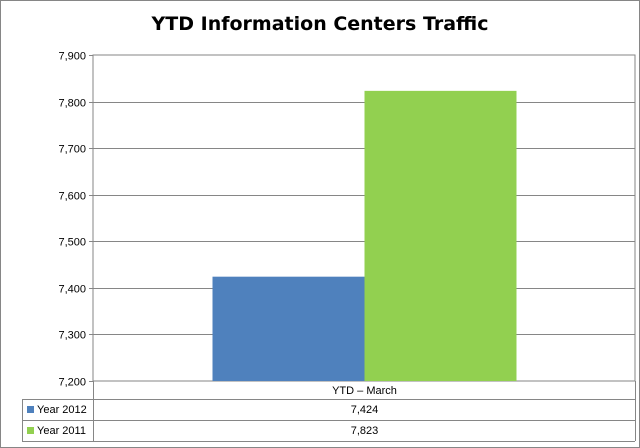  I want to click on y-tick-label: 7,400, so click(72, 290).